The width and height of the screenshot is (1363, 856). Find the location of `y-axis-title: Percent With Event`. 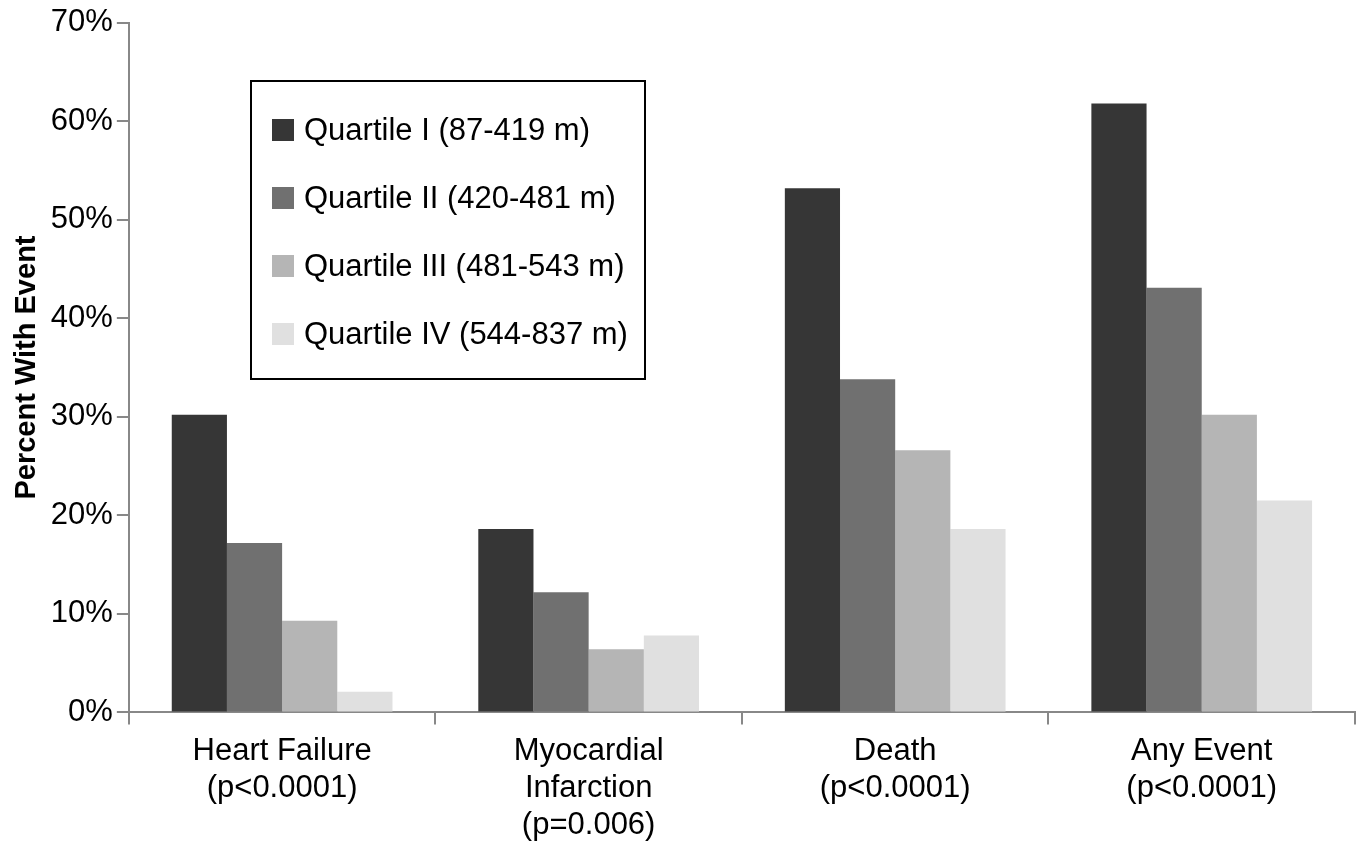

y-axis-title: Percent With Event is located at coordinates (25, 367).